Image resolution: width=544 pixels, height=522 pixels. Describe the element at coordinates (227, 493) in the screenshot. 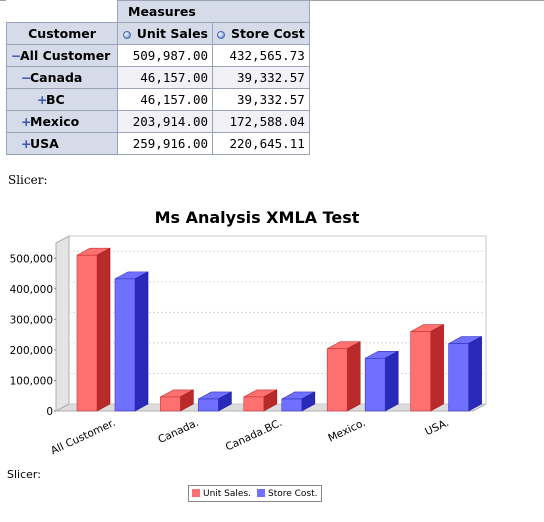

I see `legend-label: Unit Sales.` at that location.